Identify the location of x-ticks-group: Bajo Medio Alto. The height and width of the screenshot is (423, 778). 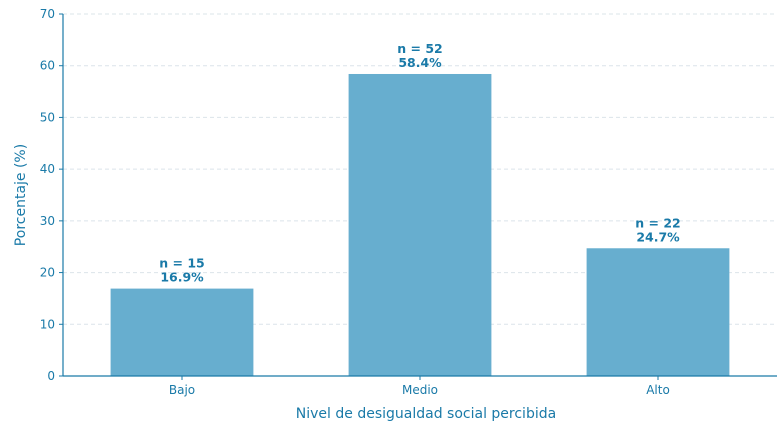
(419, 386).